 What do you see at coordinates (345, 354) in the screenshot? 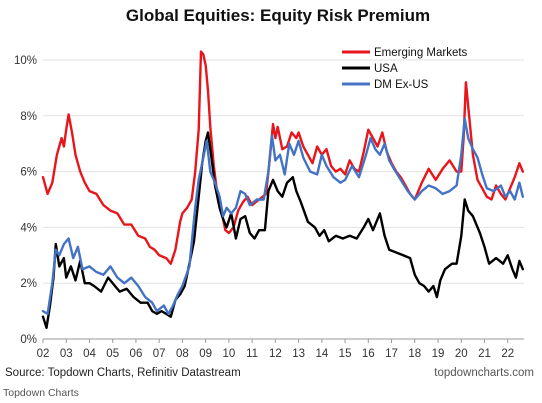
I see `x-tick-label: 15` at bounding box center [345, 354].